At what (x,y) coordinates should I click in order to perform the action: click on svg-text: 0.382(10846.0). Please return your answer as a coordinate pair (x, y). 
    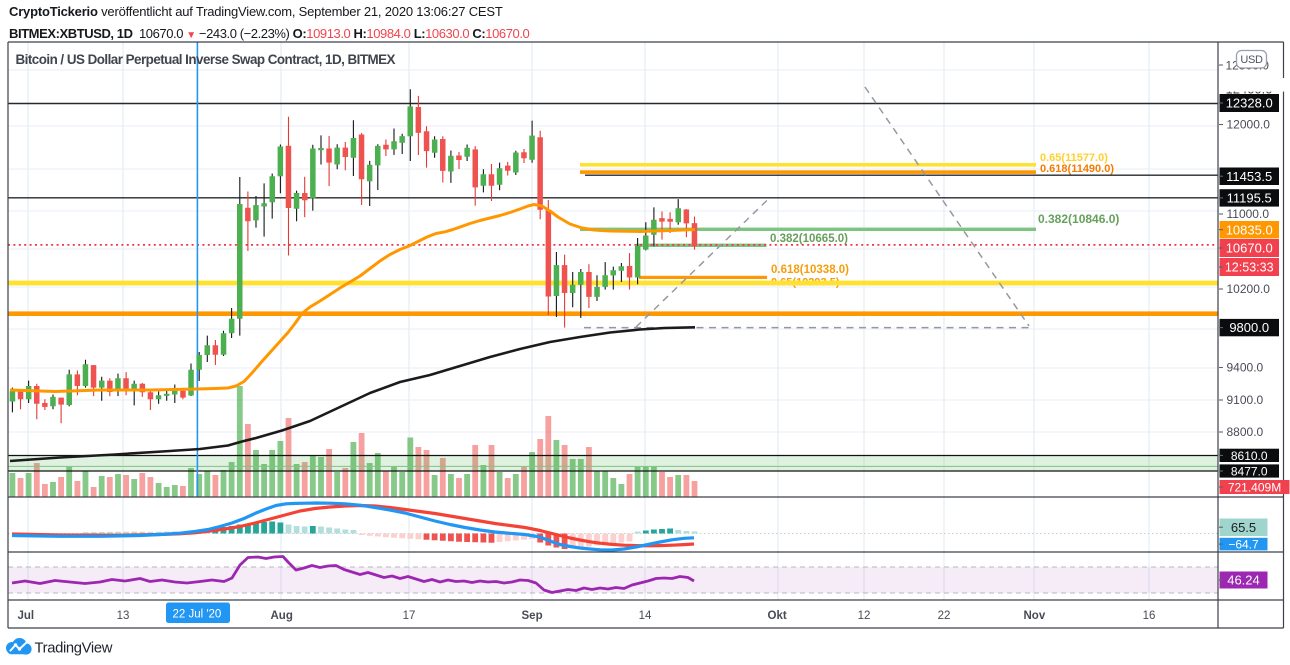
    Looking at the image, I should click on (1078, 219).